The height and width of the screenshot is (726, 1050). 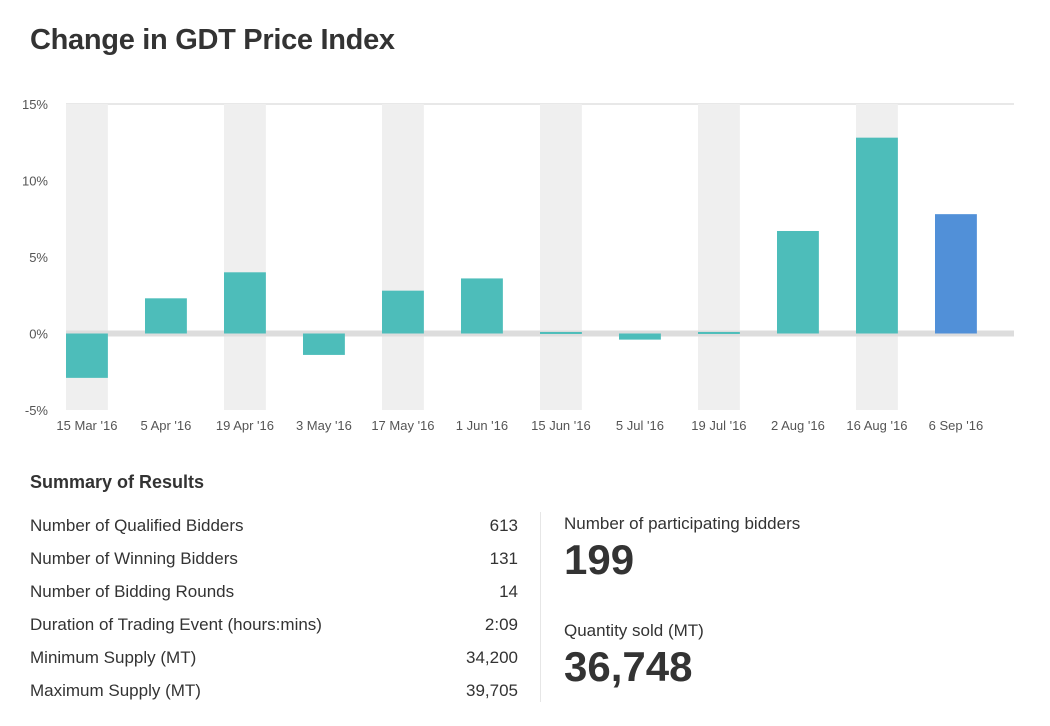 What do you see at coordinates (640, 425) in the screenshot?
I see `x-tick-label: 5 Jul '16` at bounding box center [640, 425].